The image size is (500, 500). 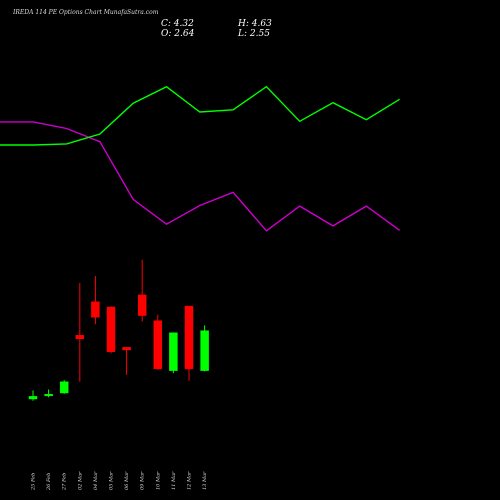 I want to click on indicator-line-upper, so click(x=200, y=115).